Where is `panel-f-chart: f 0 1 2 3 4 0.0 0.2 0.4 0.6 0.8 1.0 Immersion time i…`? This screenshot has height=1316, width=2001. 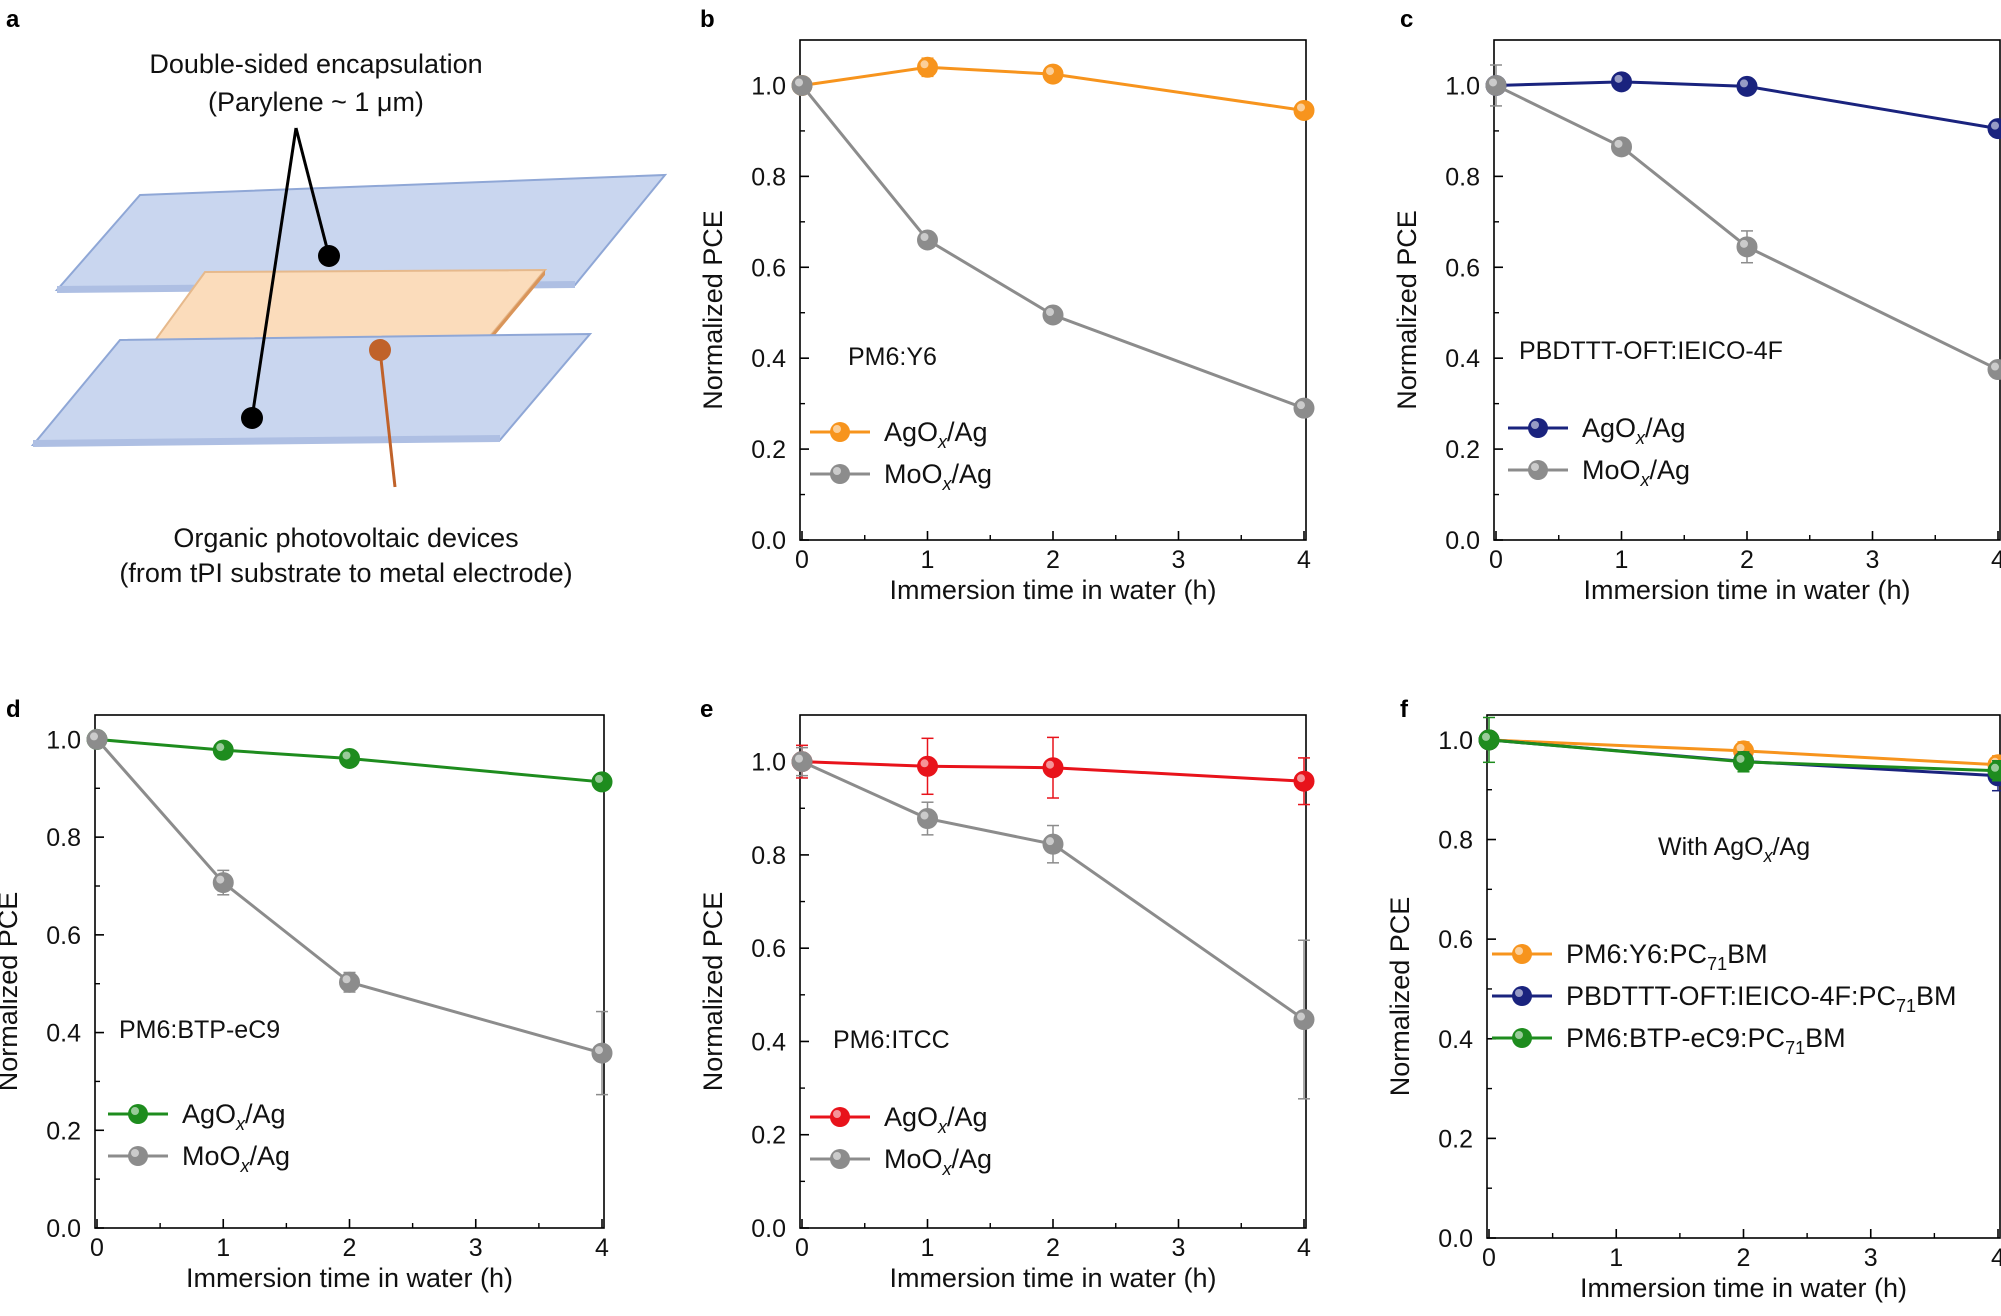 panel-f-chart: f 0 1 2 3 4 0.0 0.2 0.4 0.6 0.8 1.0 Immersion time i… is located at coordinates (1693, 999).